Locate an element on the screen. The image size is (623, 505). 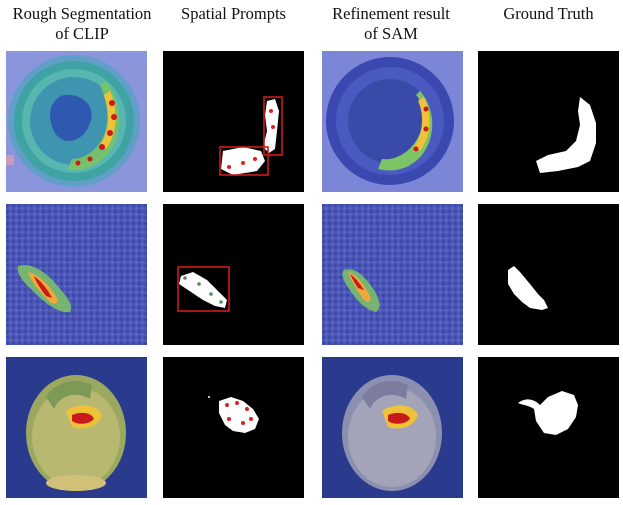
column-header-refinement-result: Refinement result of SAM is located at coordinates (391, 24).